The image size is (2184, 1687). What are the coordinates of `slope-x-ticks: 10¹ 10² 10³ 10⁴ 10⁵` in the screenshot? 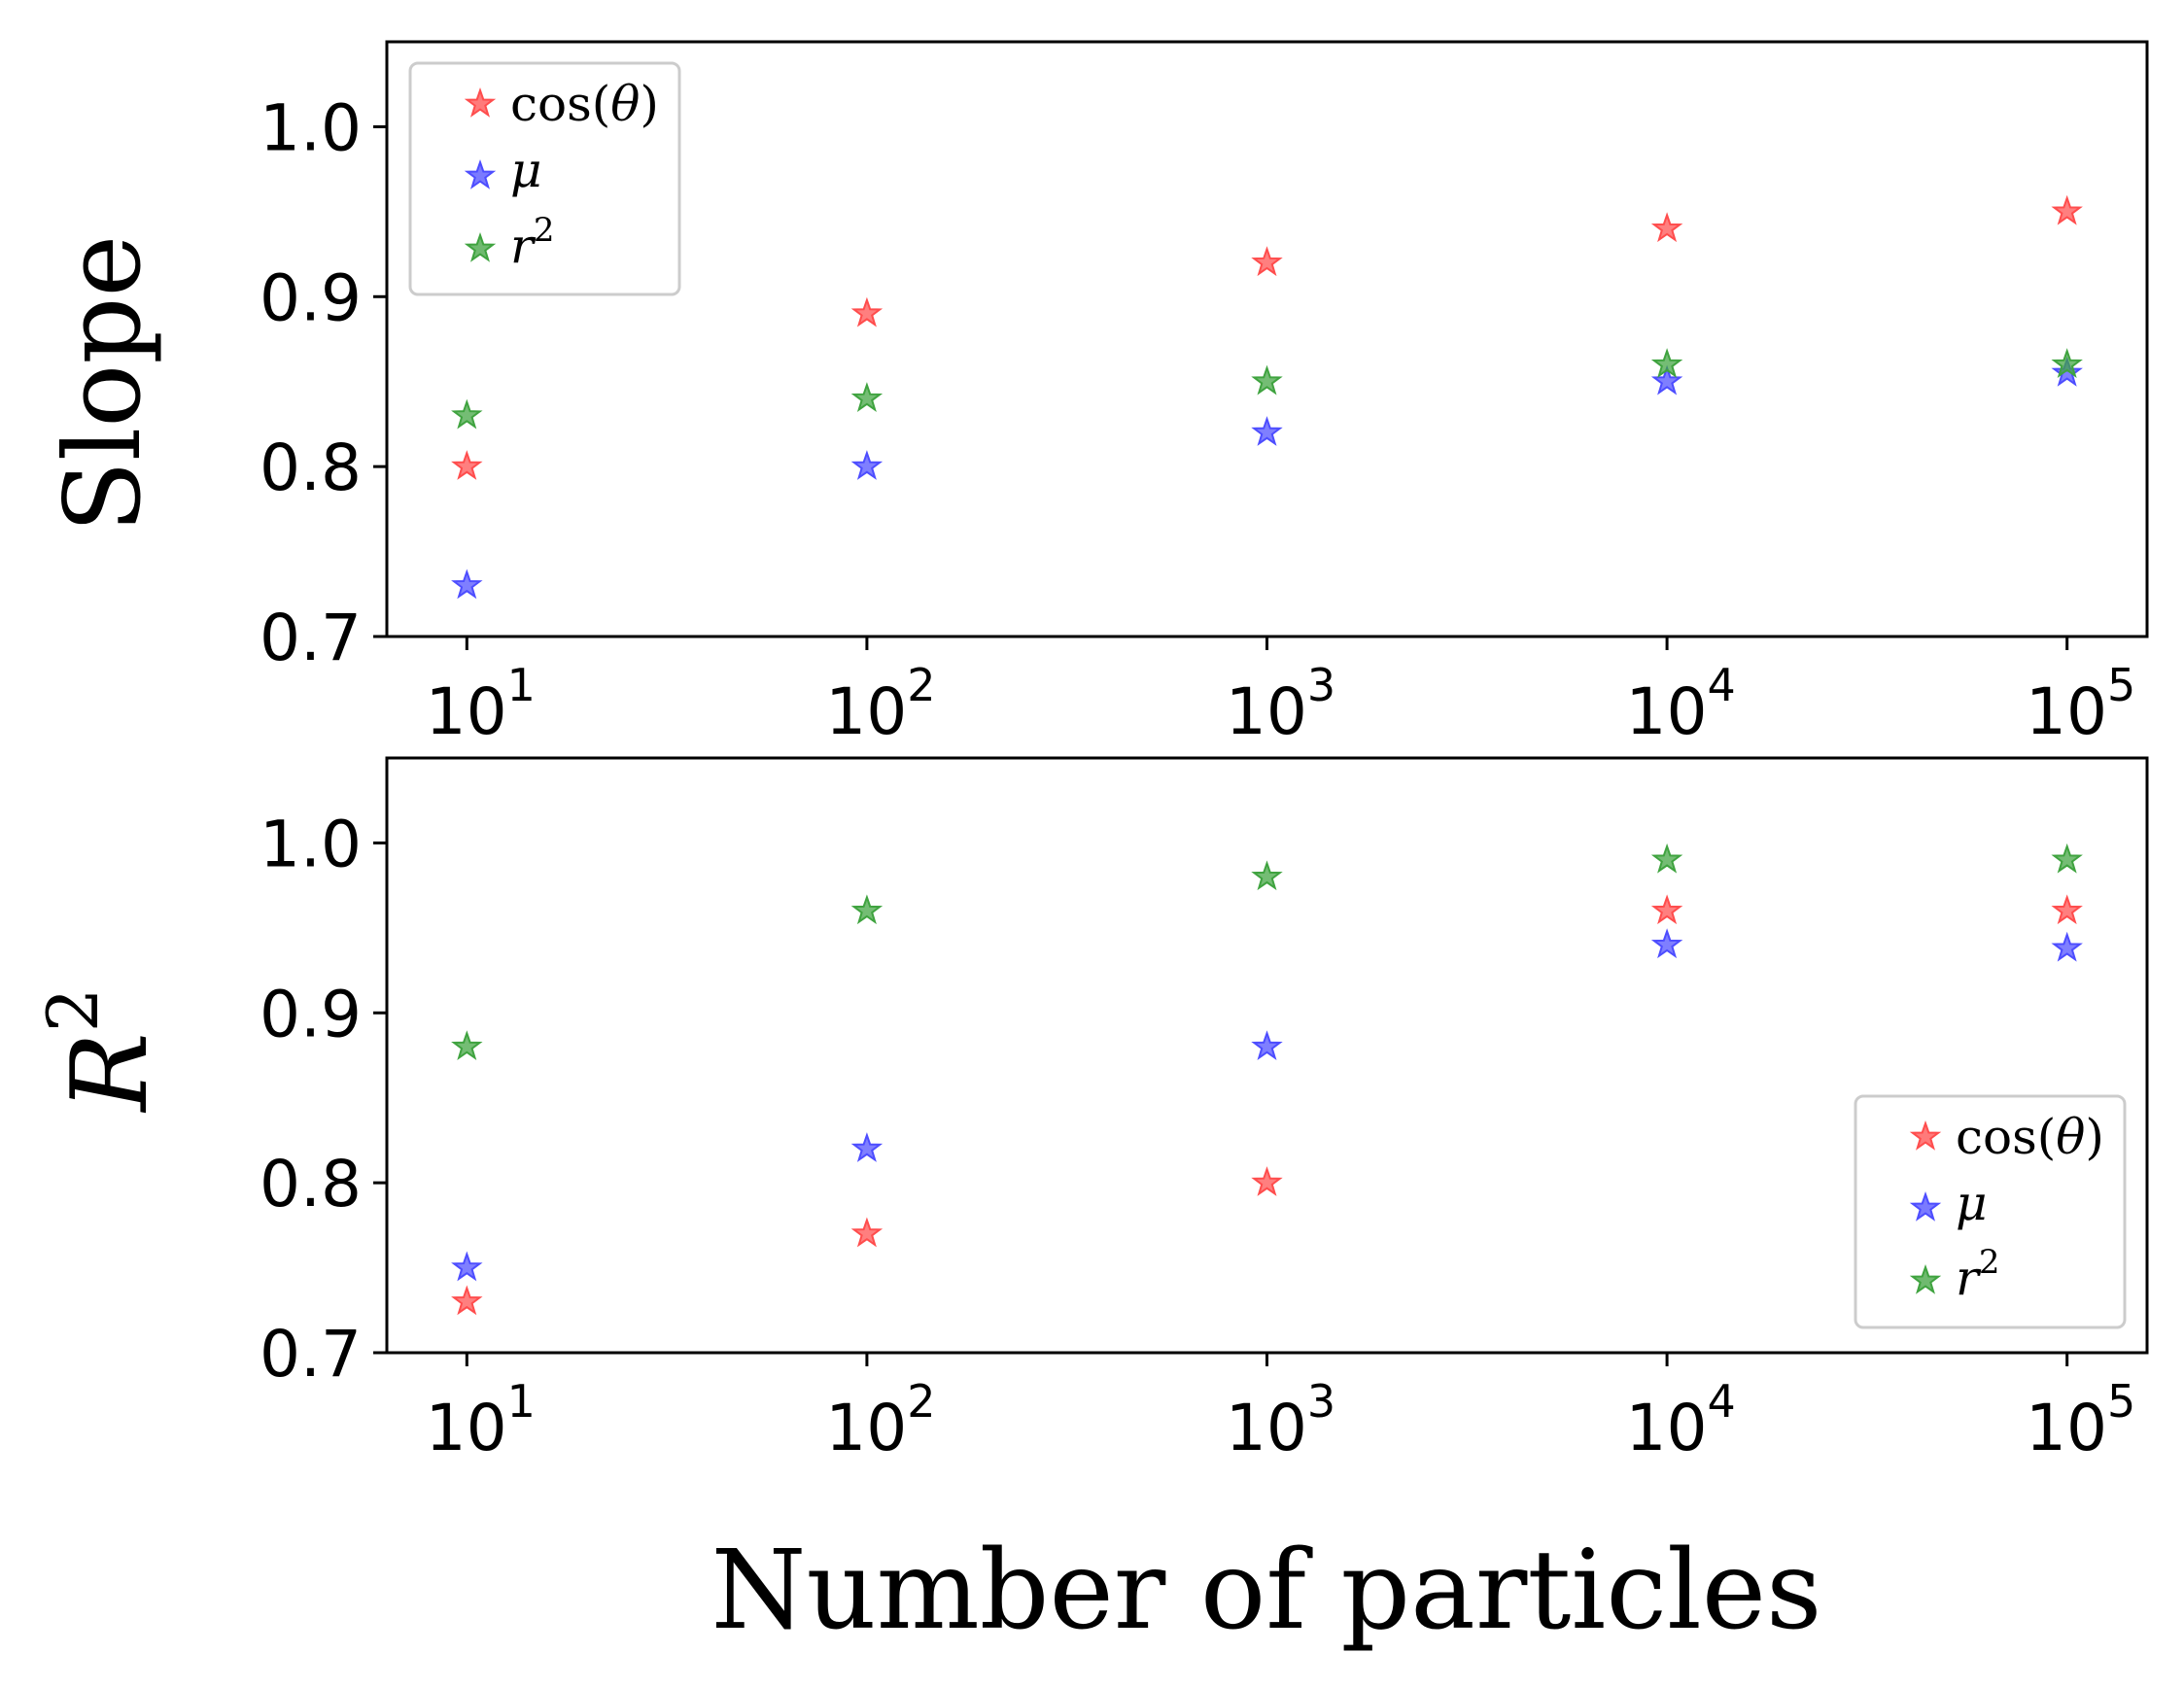 It's located at (1280, 693).